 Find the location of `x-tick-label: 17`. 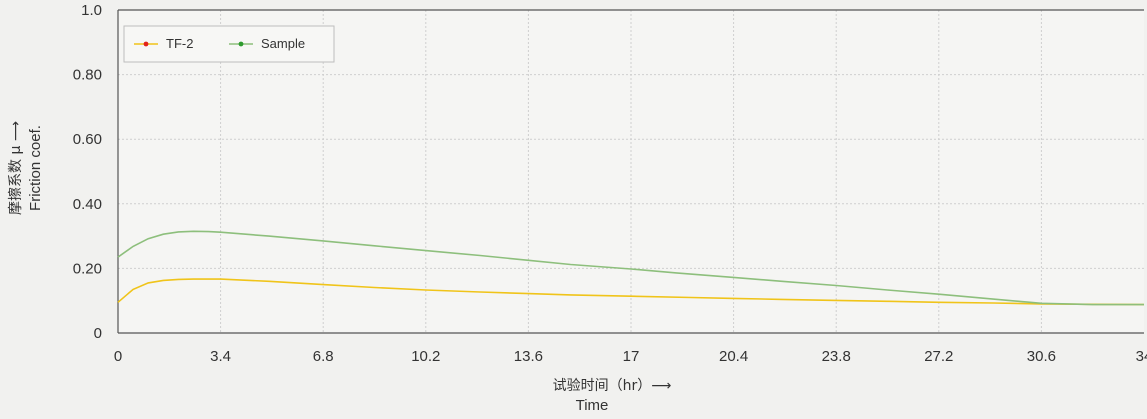

x-tick-label: 17 is located at coordinates (631, 356).